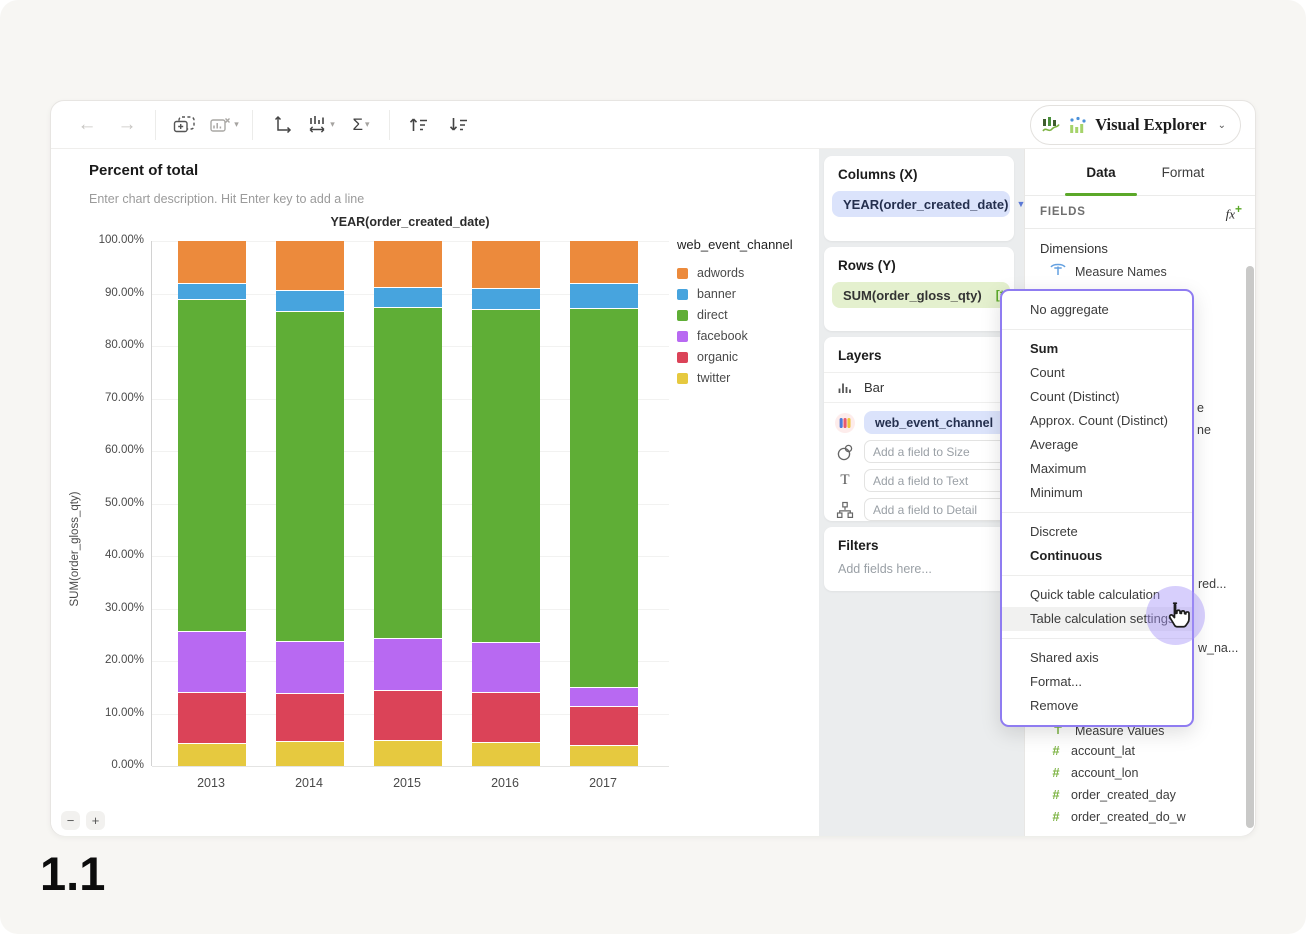 The width and height of the screenshot is (1306, 934). Describe the element at coordinates (506, 299) in the screenshot. I see `bar-segment-banner-2016` at that location.